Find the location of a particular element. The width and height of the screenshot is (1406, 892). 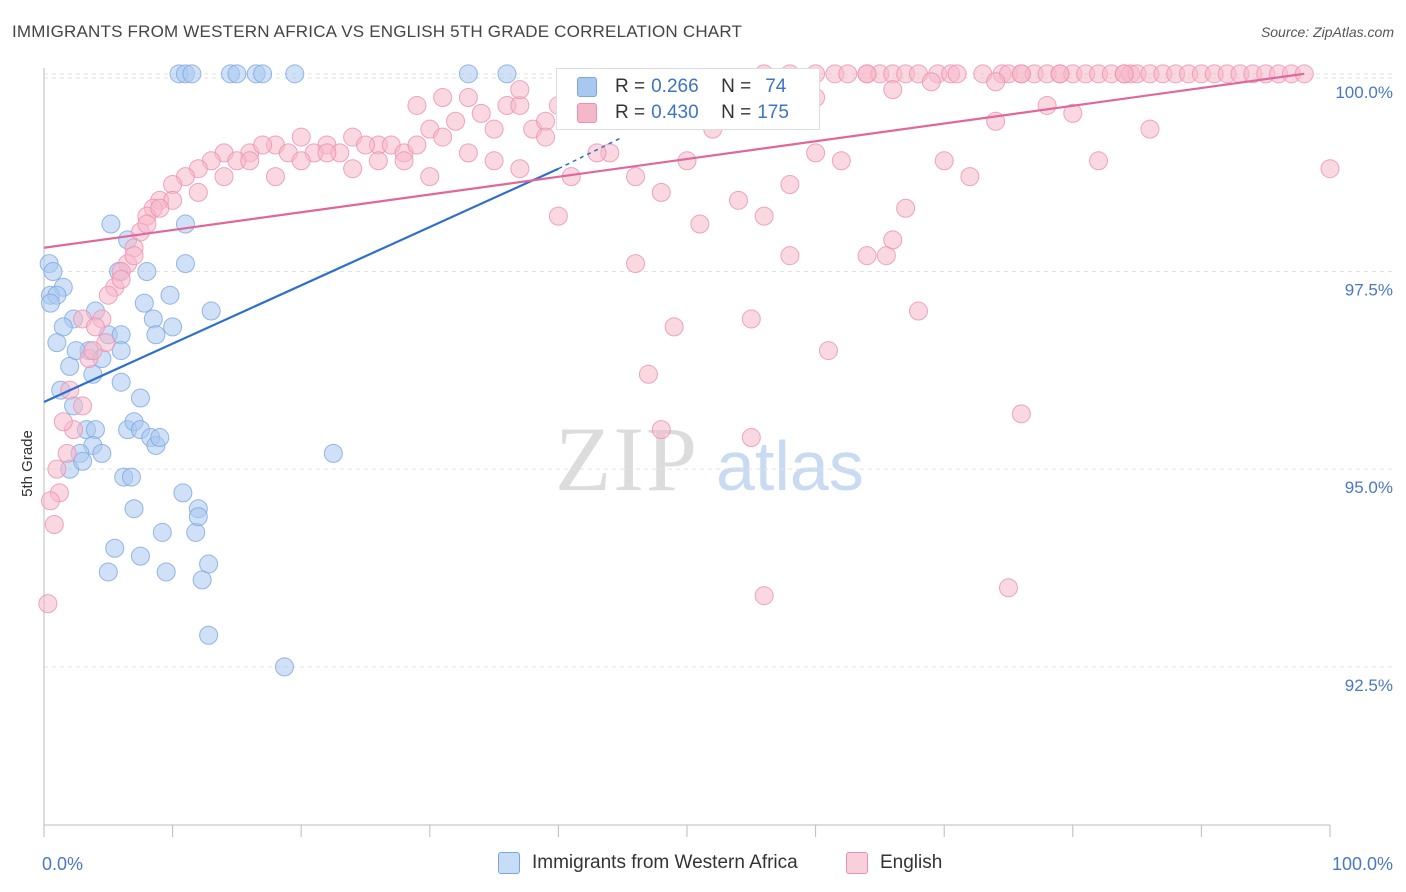

blue-swatch is located at coordinates (587, 87).